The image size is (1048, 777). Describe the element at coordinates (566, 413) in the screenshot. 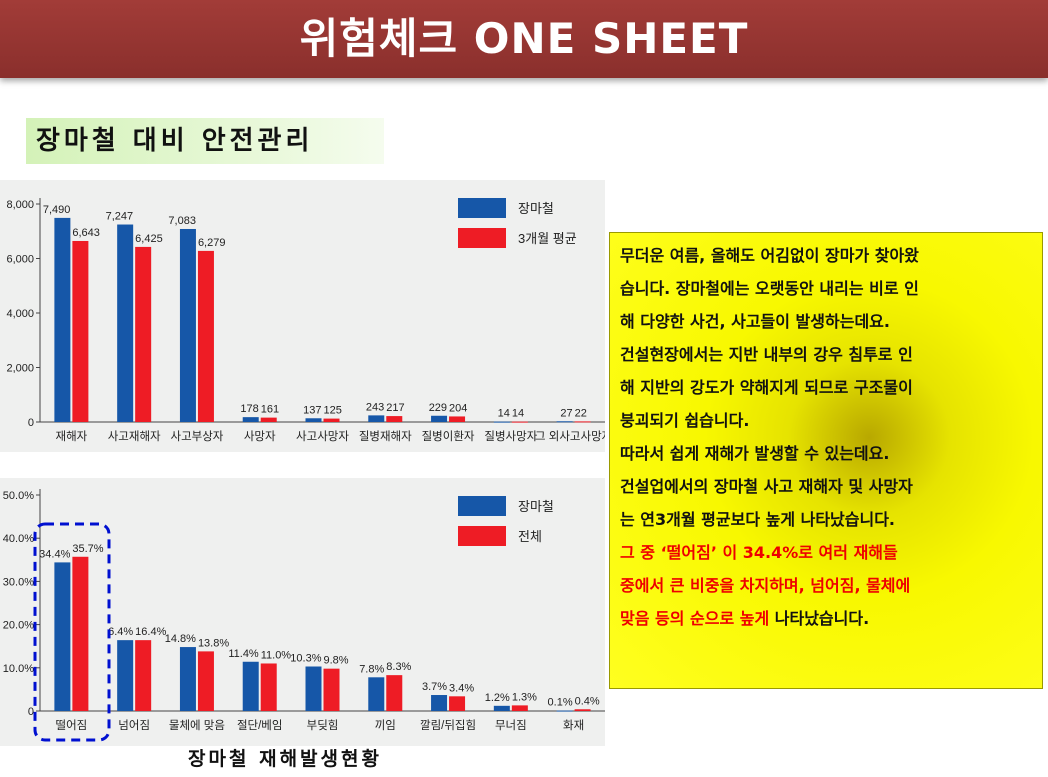

I see `bar-value-label: 27` at that location.